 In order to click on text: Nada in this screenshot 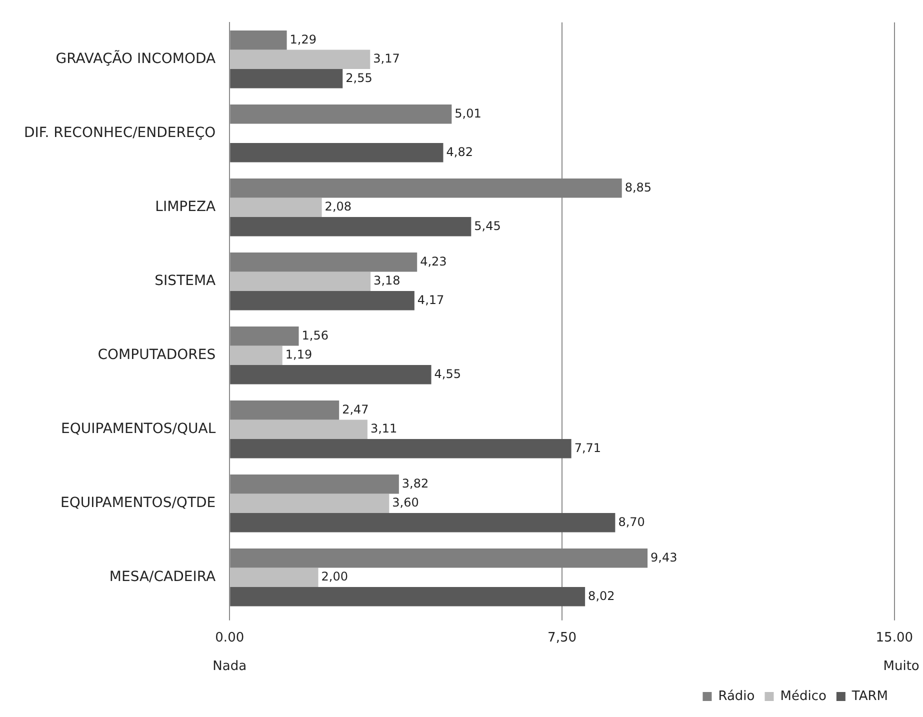, I will do `click(229, 666)`.